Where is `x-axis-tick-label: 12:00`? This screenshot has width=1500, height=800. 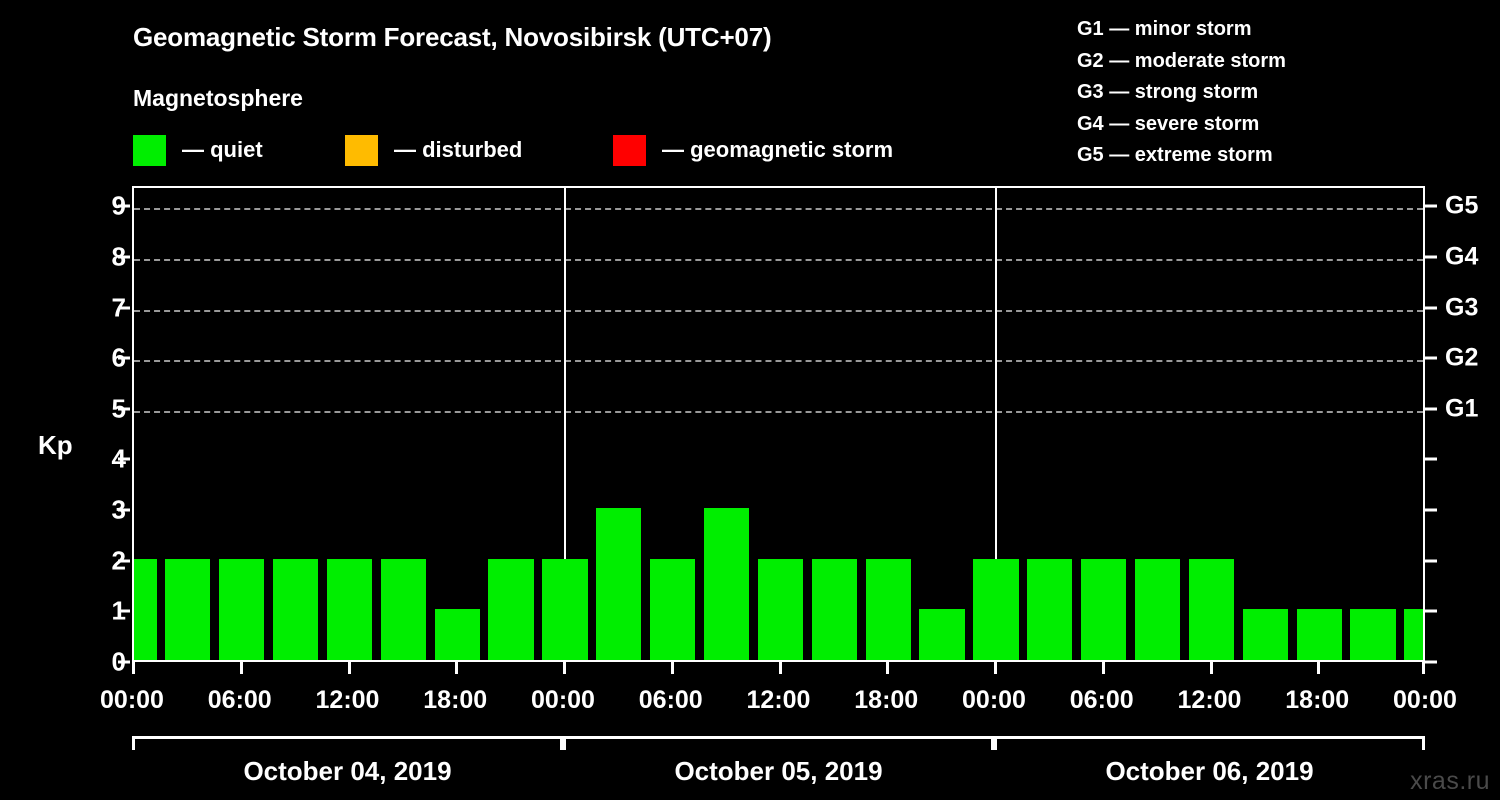
x-axis-tick-label: 12:00 is located at coordinates (1209, 700).